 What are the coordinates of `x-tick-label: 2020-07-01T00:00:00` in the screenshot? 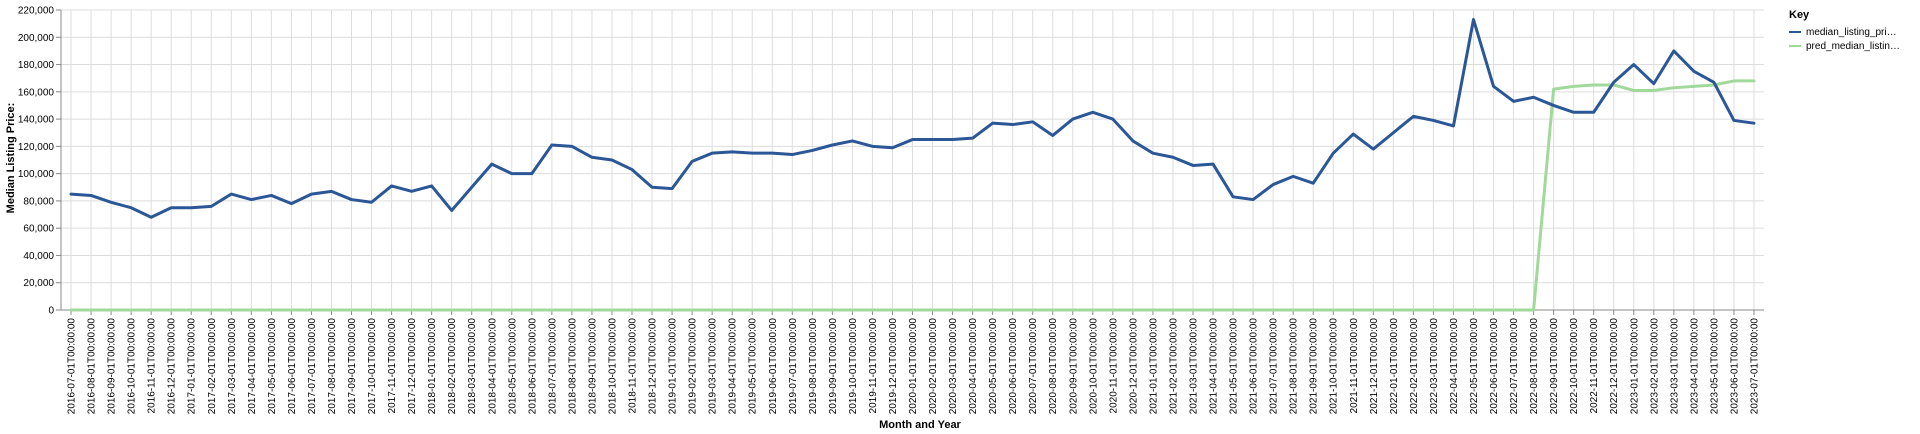 It's located at (1033, 366).